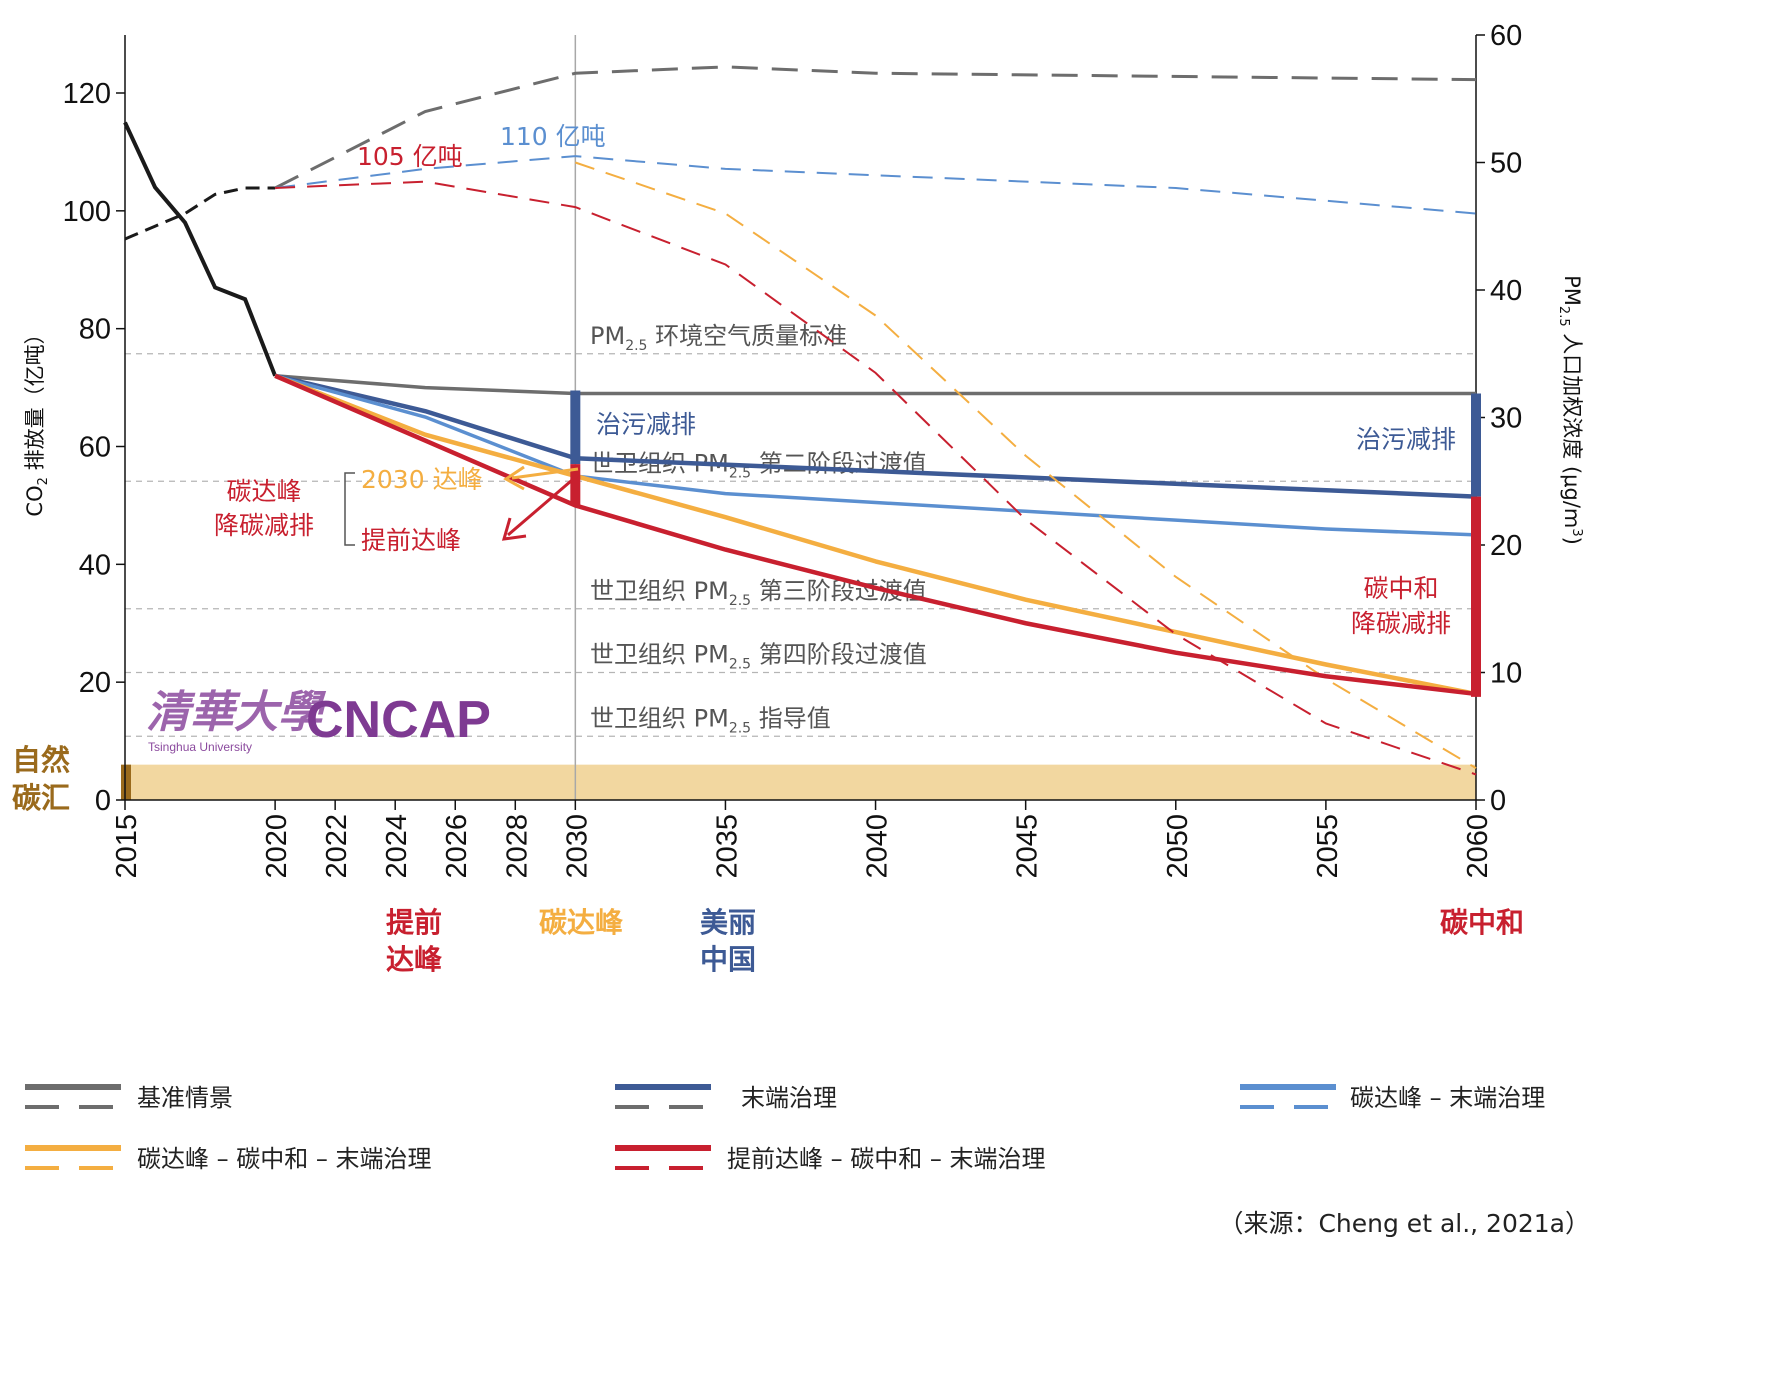 The image size is (1785, 1388). Describe the element at coordinates (545, 473) in the screenshot. I see `arrow-peak-2030-shaft` at that location.